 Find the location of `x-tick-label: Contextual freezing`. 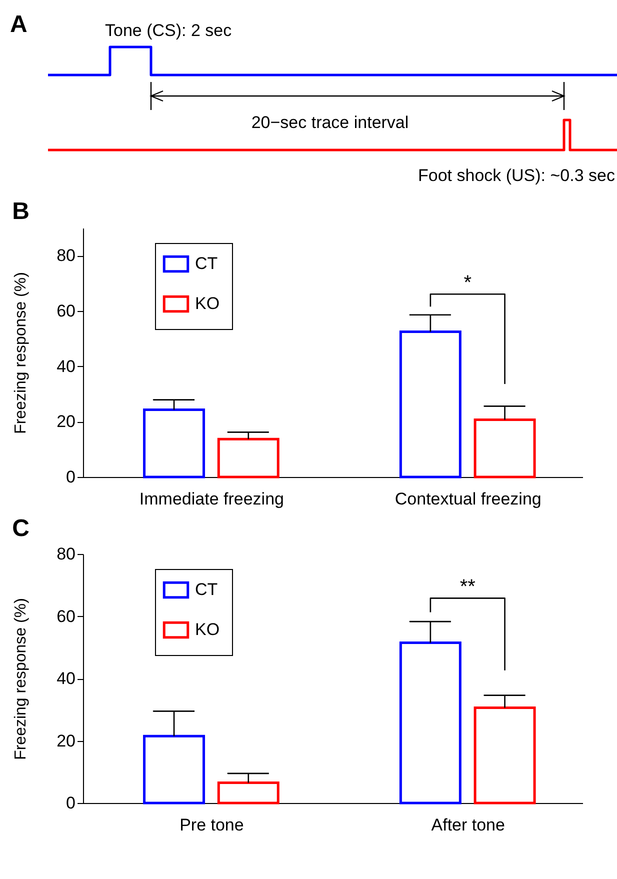

x-tick-label: Contextual freezing is located at coordinates (468, 499).